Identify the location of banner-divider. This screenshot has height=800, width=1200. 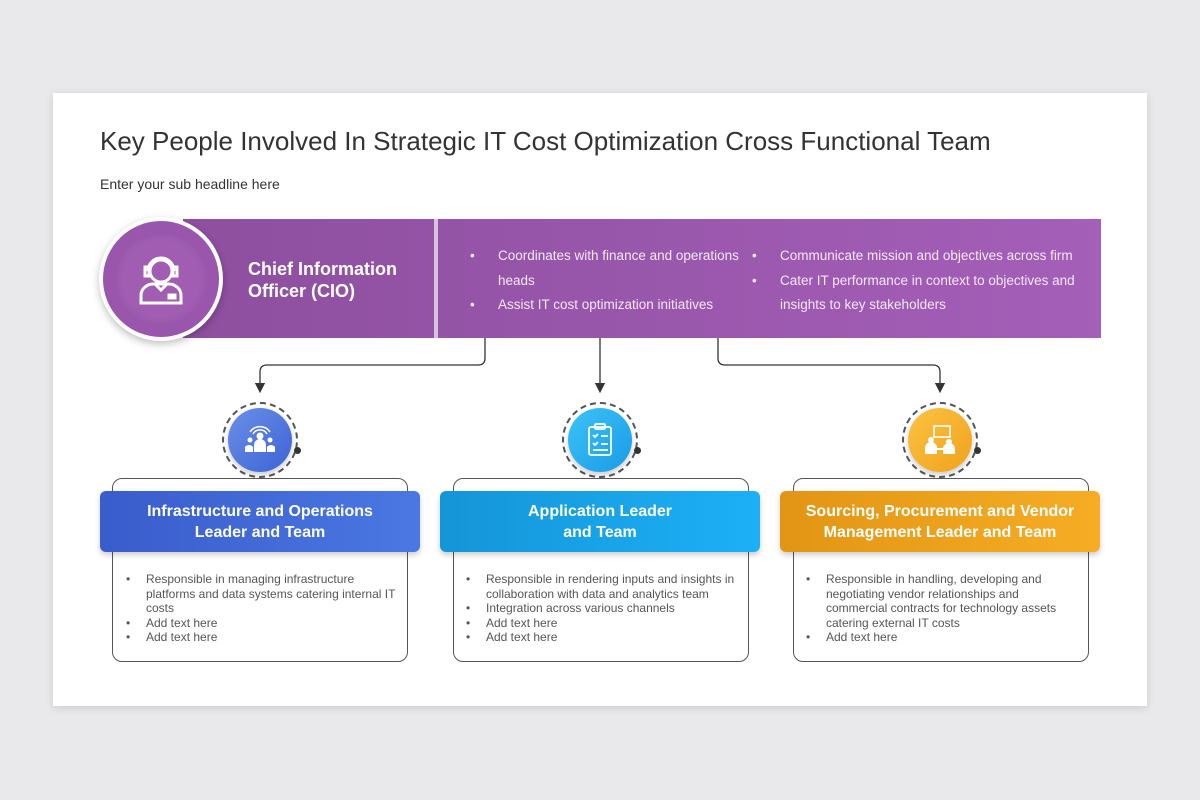
(436, 278).